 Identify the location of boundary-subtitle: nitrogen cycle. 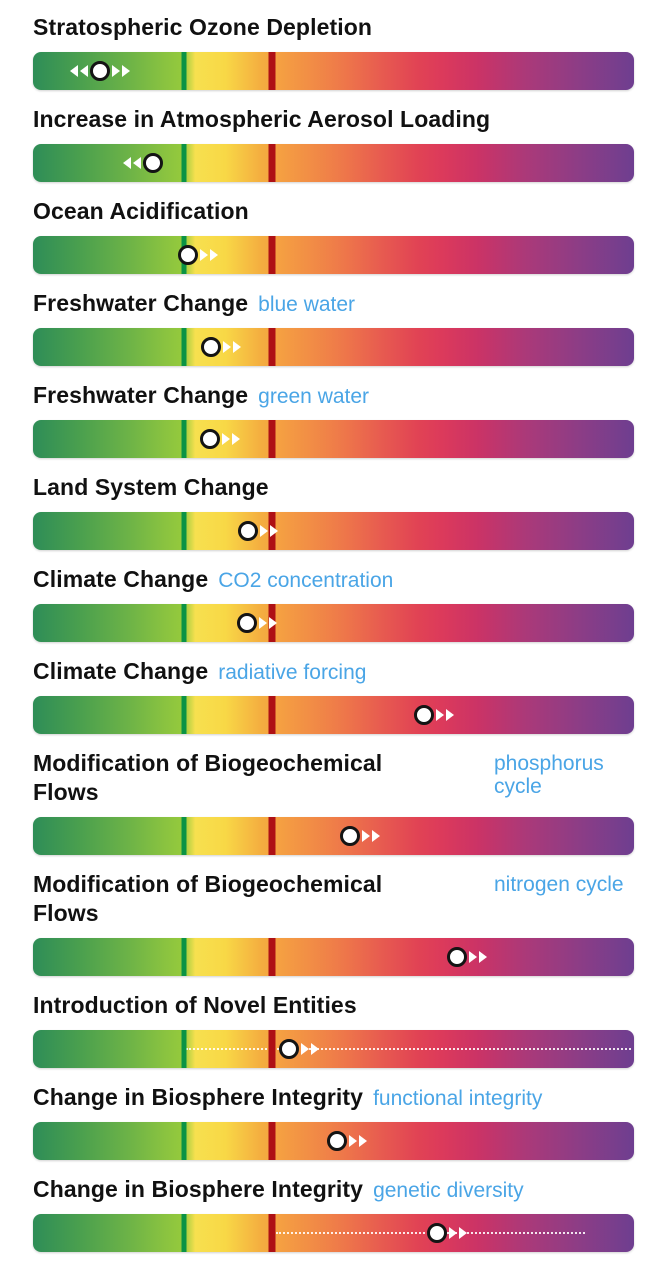
(559, 884).